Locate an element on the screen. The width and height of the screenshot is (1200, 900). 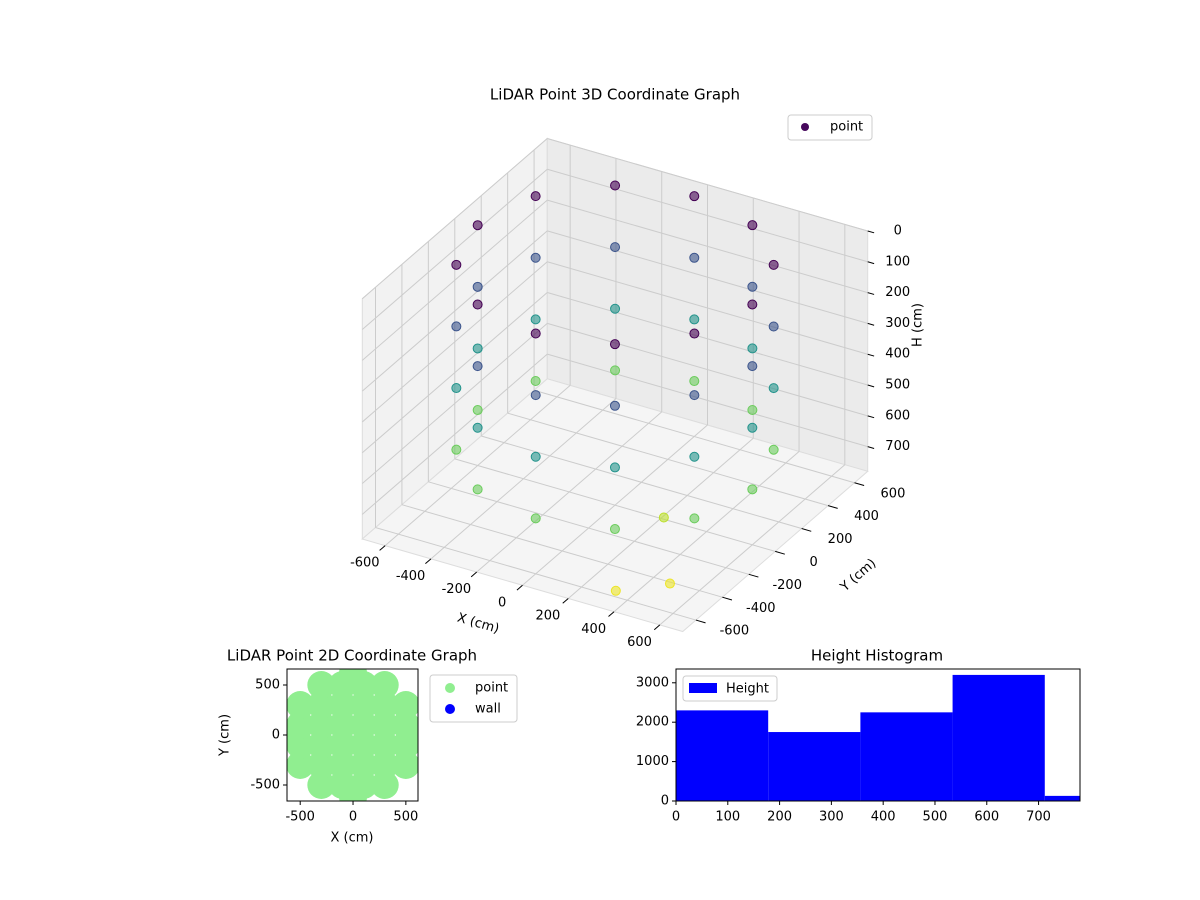
x-tick-label: -200 is located at coordinates (457, 589).